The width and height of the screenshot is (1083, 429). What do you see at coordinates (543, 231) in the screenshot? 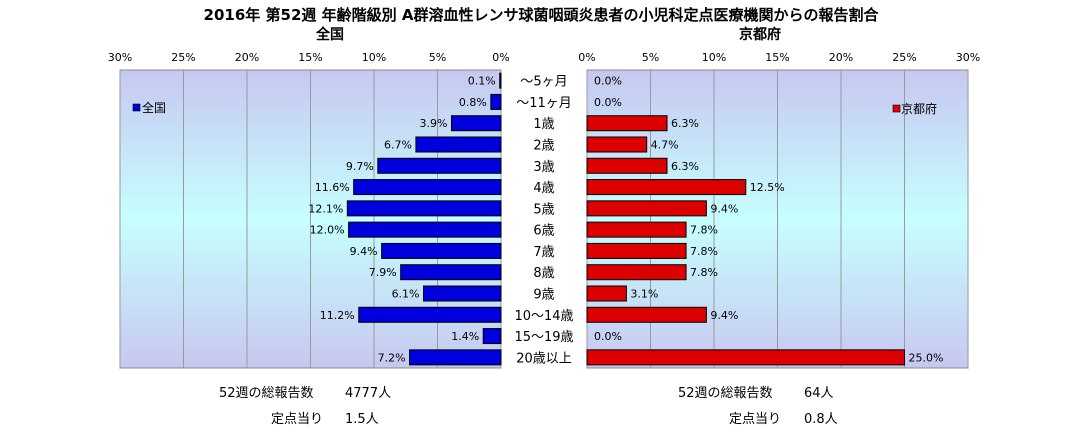
I see `category-label: 6歳` at bounding box center [543, 231].